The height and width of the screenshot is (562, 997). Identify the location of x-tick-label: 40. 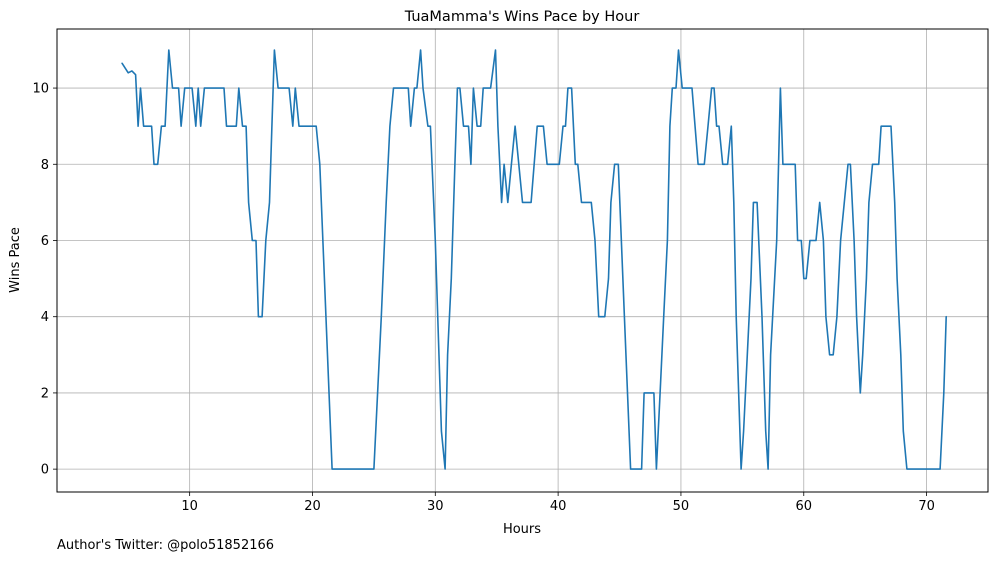
(558, 506).